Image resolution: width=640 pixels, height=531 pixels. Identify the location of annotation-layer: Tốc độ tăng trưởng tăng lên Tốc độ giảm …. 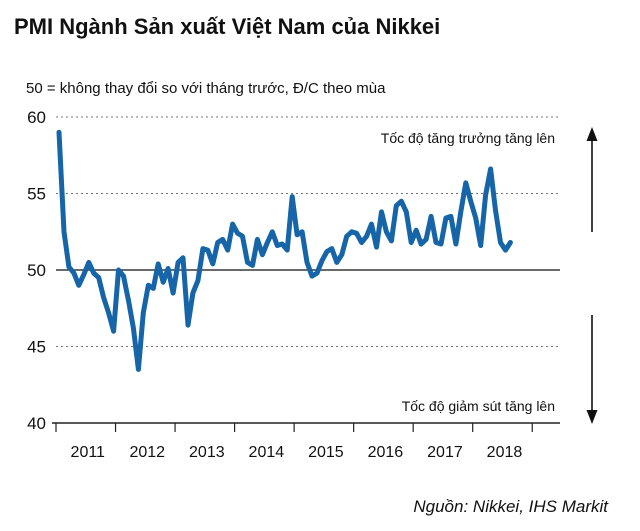
(468, 272).